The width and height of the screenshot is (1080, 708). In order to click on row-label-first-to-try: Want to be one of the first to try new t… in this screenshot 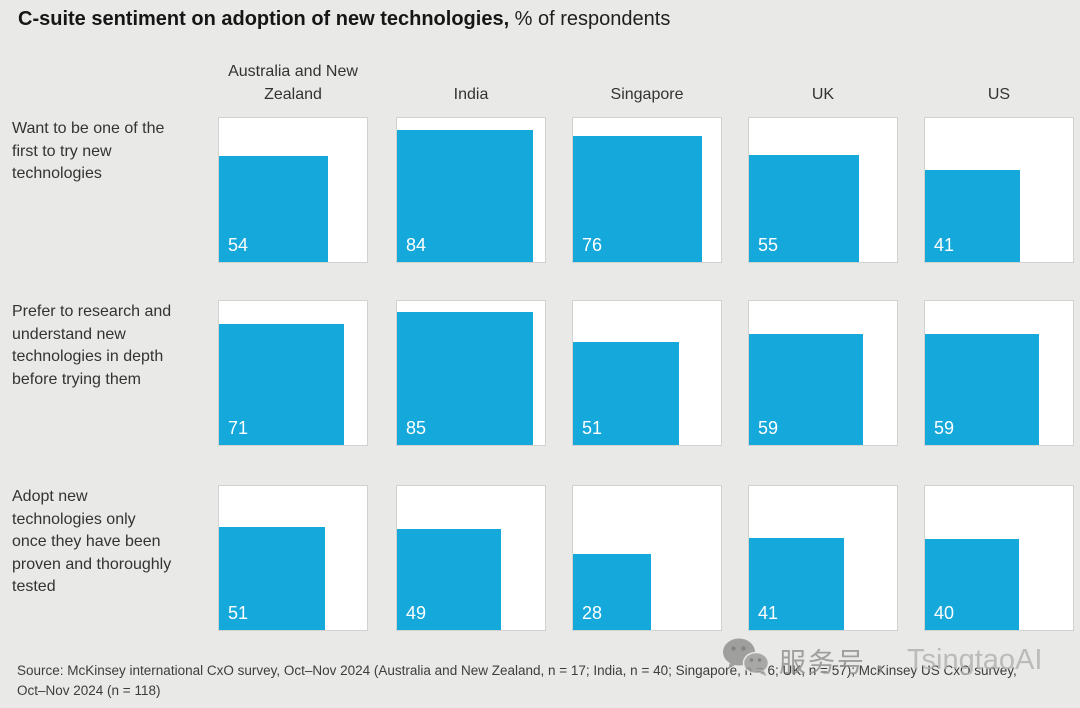, I will do `click(88, 151)`.